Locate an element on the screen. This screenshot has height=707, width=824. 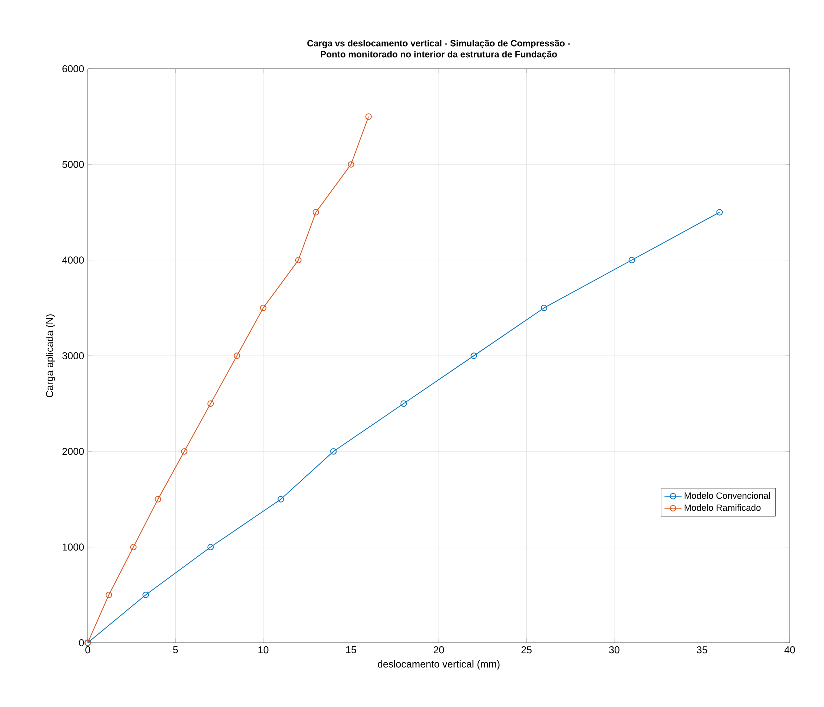
x-tick-label: 10 is located at coordinates (263, 650).